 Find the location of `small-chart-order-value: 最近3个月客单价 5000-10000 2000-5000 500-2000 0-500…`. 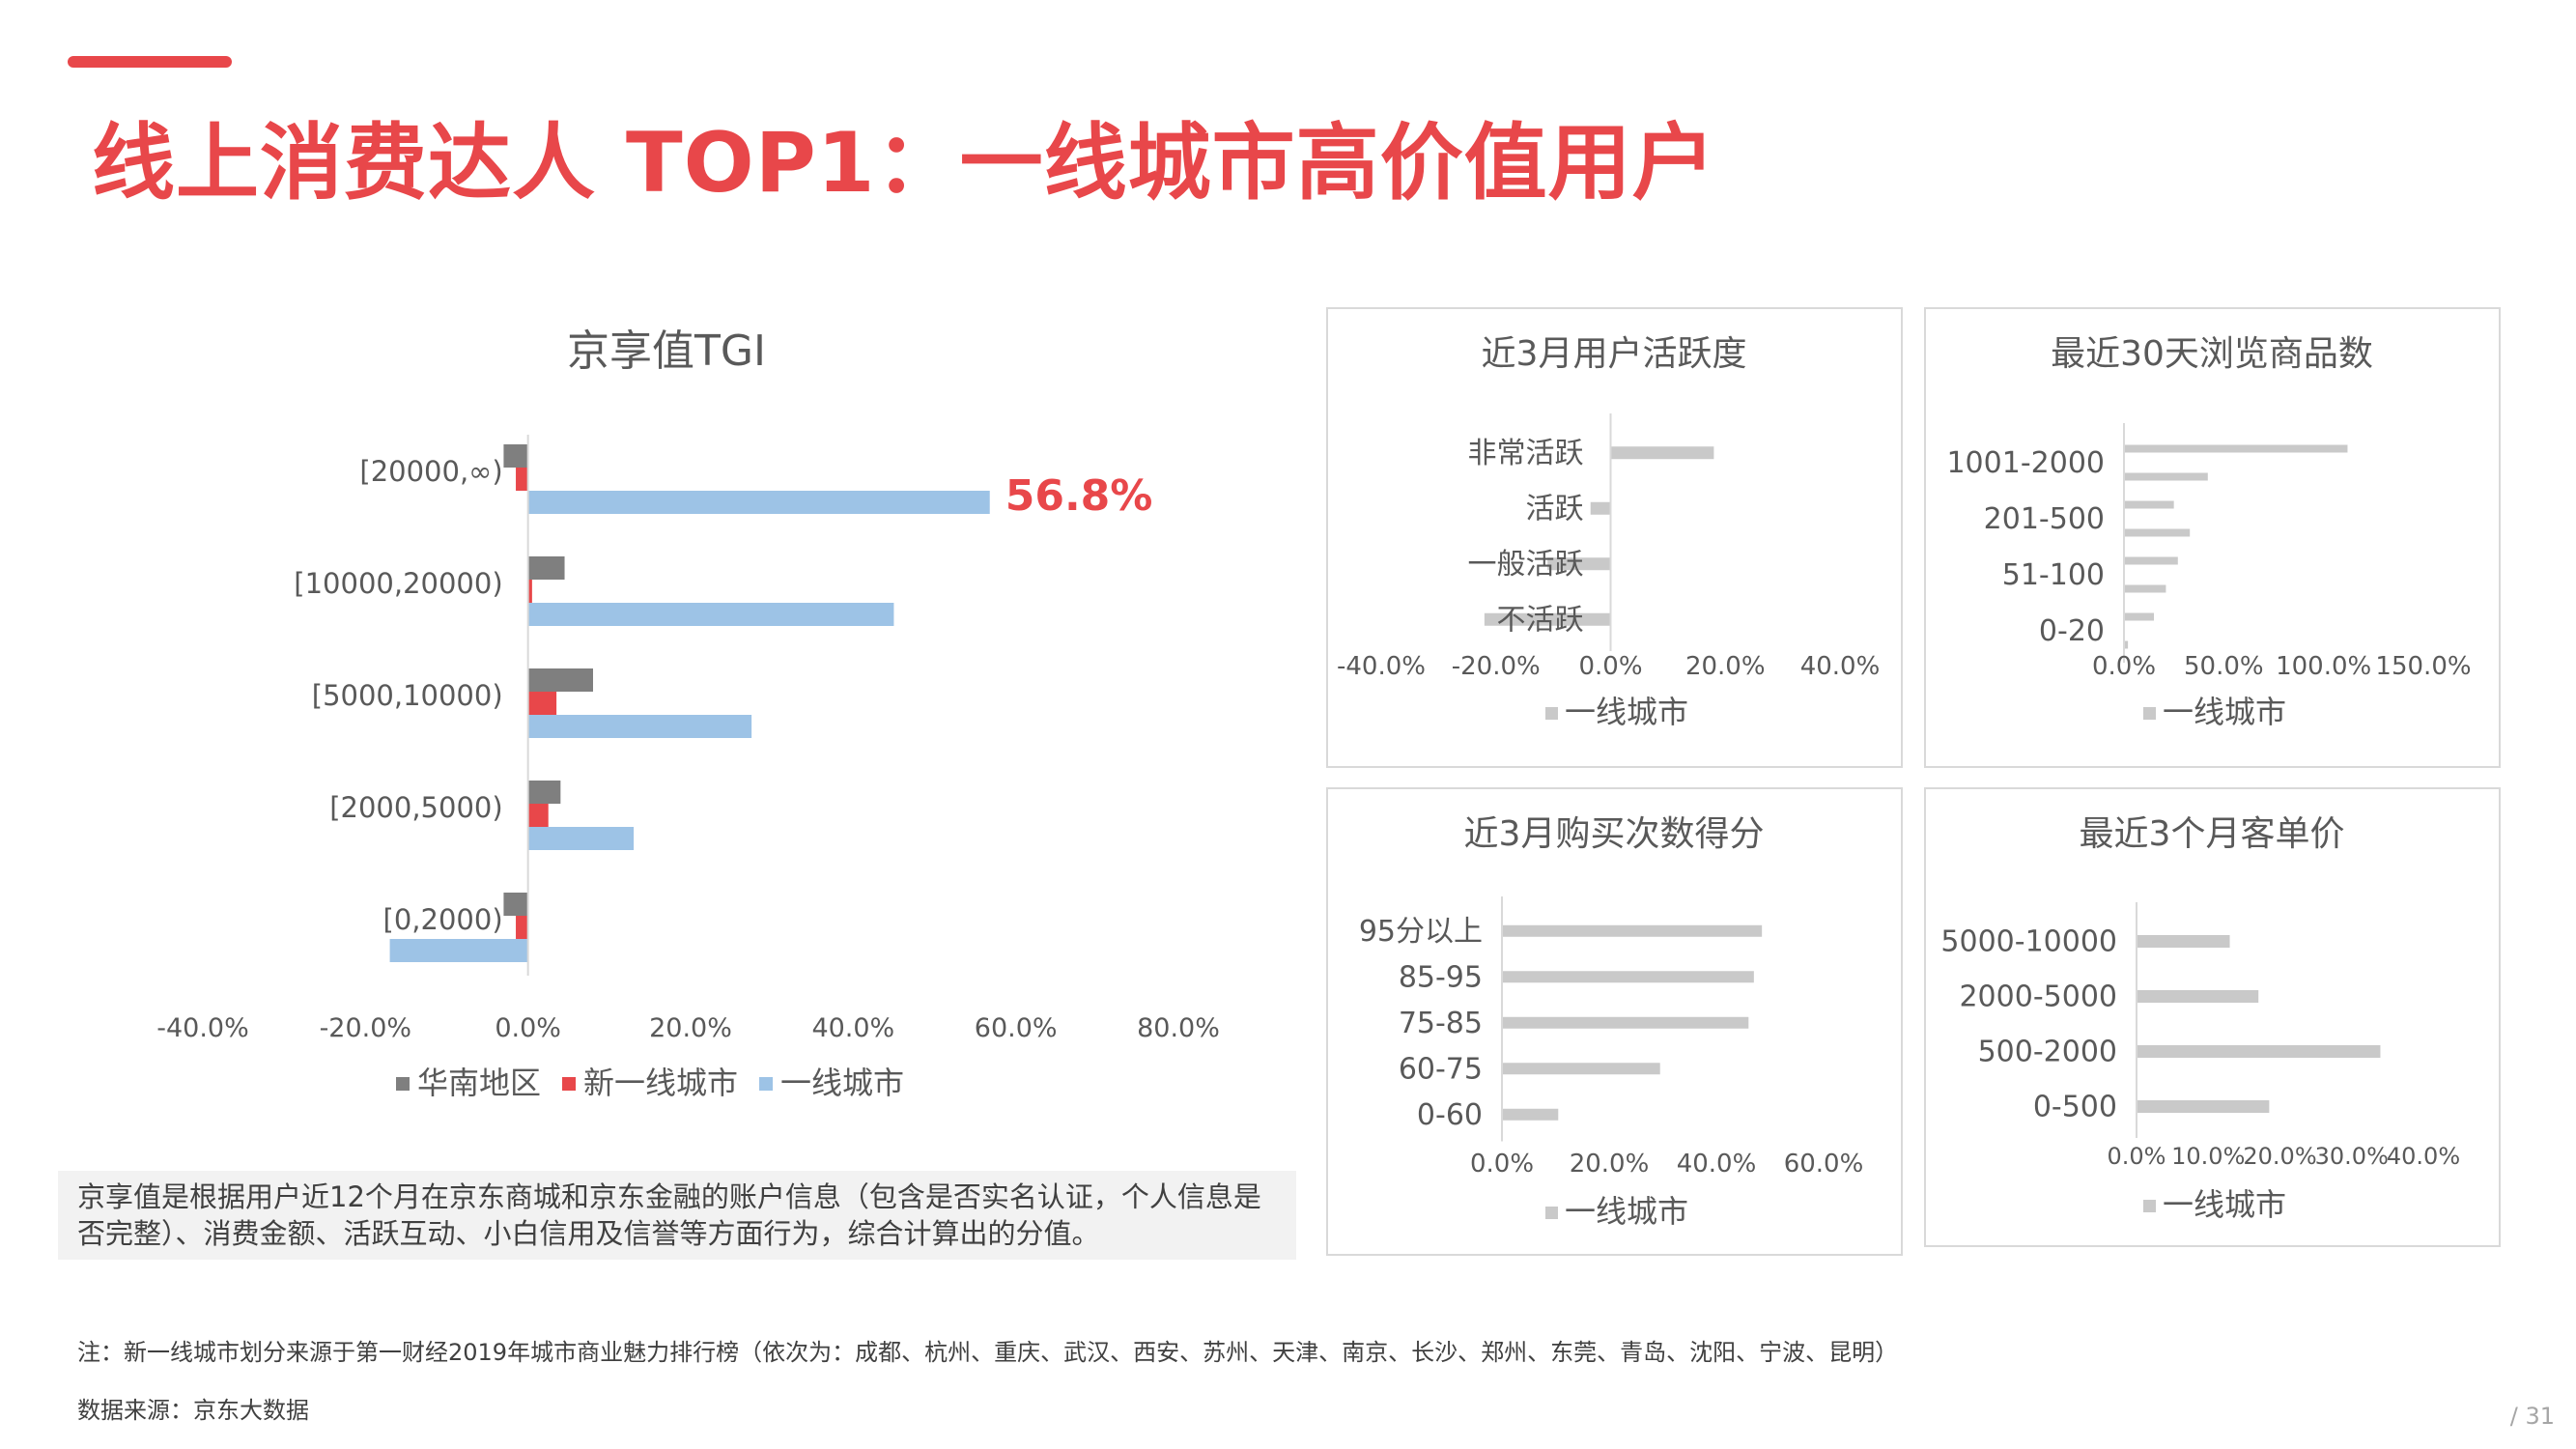

small-chart-order-value: 最近3个月客单价 5000-10000 2000-5000 500-2000 0-500… is located at coordinates (2200, 1018).